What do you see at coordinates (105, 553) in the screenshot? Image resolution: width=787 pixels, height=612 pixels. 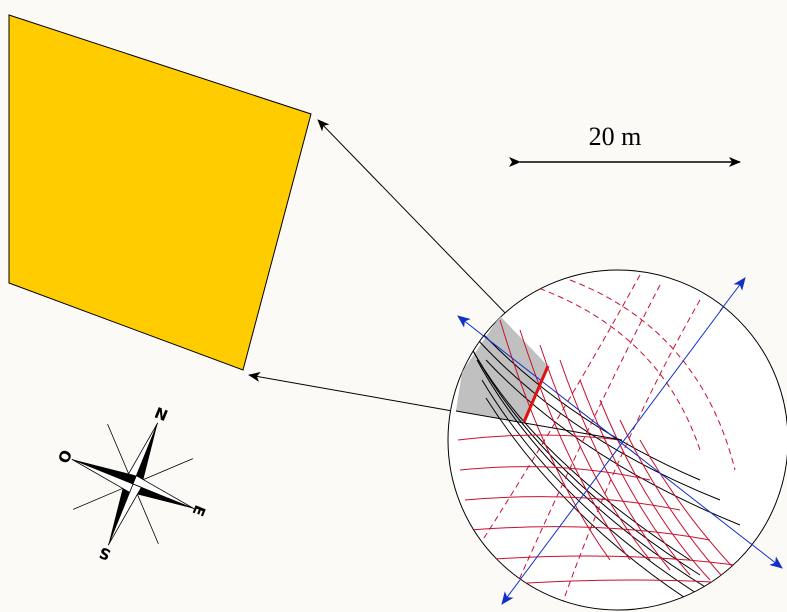 I see `compass-south-label: S` at bounding box center [105, 553].